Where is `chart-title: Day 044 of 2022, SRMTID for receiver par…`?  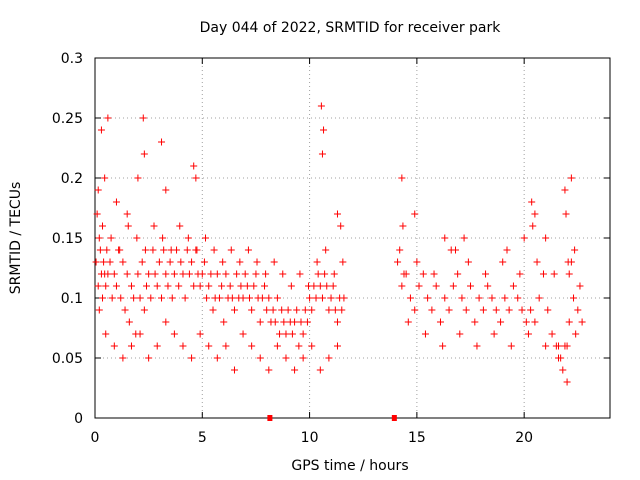 chart-title: Day 044 of 2022, SRMTID for receiver par… is located at coordinates (351, 28).